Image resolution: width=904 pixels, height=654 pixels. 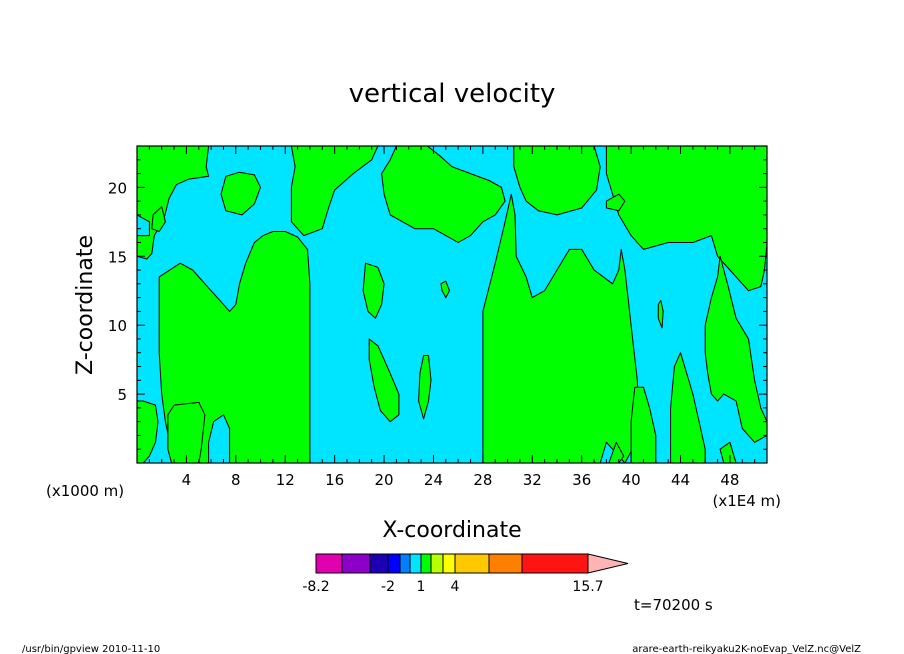 I want to click on x-tick-label: 16, so click(x=334, y=480).